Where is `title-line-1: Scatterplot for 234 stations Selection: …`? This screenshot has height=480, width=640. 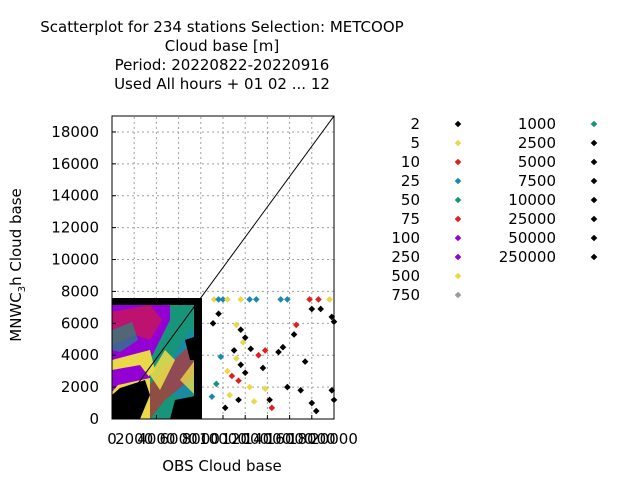 title-line-1: Scatterplot for 234 stations Selection: … is located at coordinates (221, 27).